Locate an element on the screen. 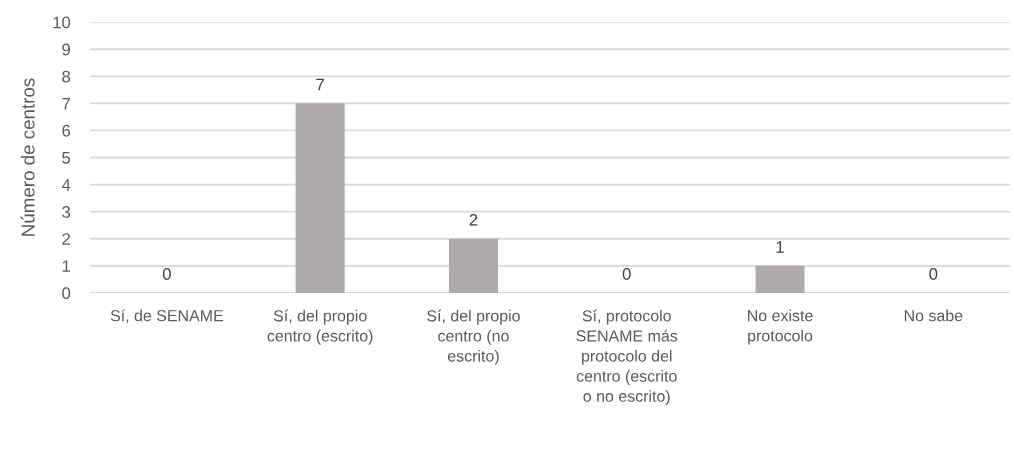 This screenshot has height=452, width=1014. y-tick-label: 9 is located at coordinates (66, 49).